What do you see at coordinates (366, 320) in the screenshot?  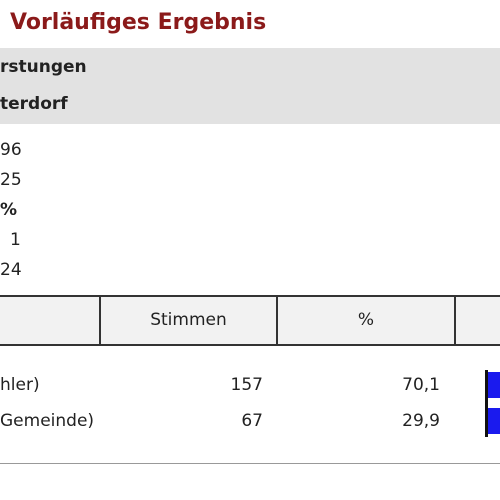 I see `column-header: %` at bounding box center [366, 320].